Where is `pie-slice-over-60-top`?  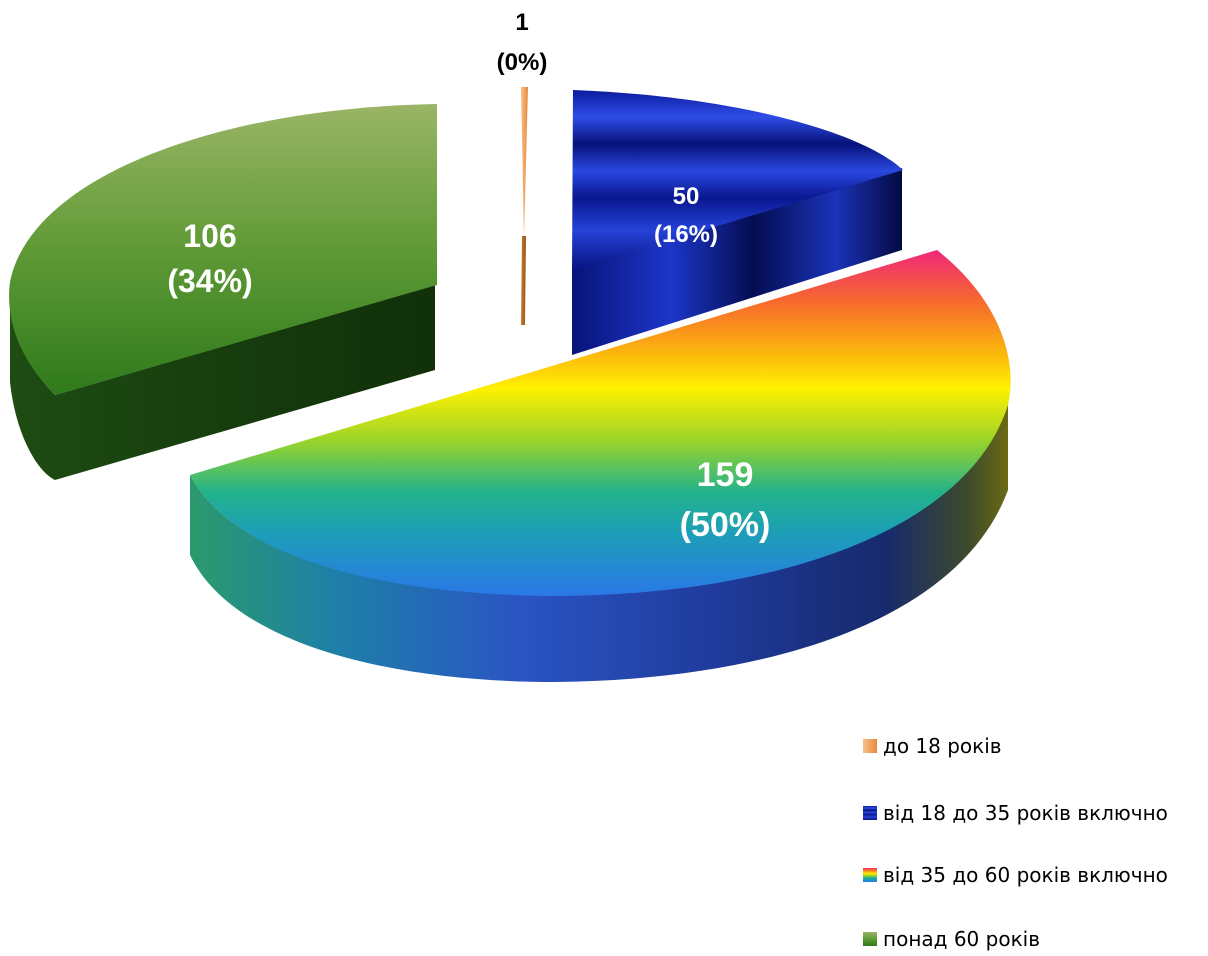
pie-slice-over-60-top is located at coordinates (223, 249).